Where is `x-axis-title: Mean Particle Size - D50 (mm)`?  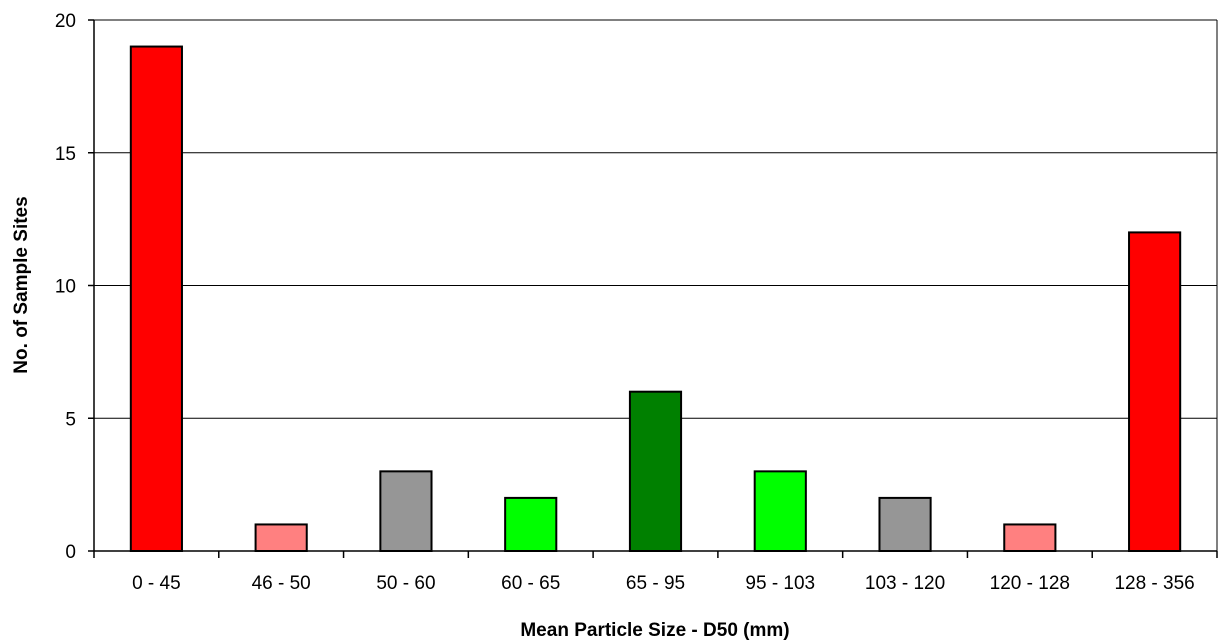 x-axis-title: Mean Particle Size - D50 (mm) is located at coordinates (654, 630).